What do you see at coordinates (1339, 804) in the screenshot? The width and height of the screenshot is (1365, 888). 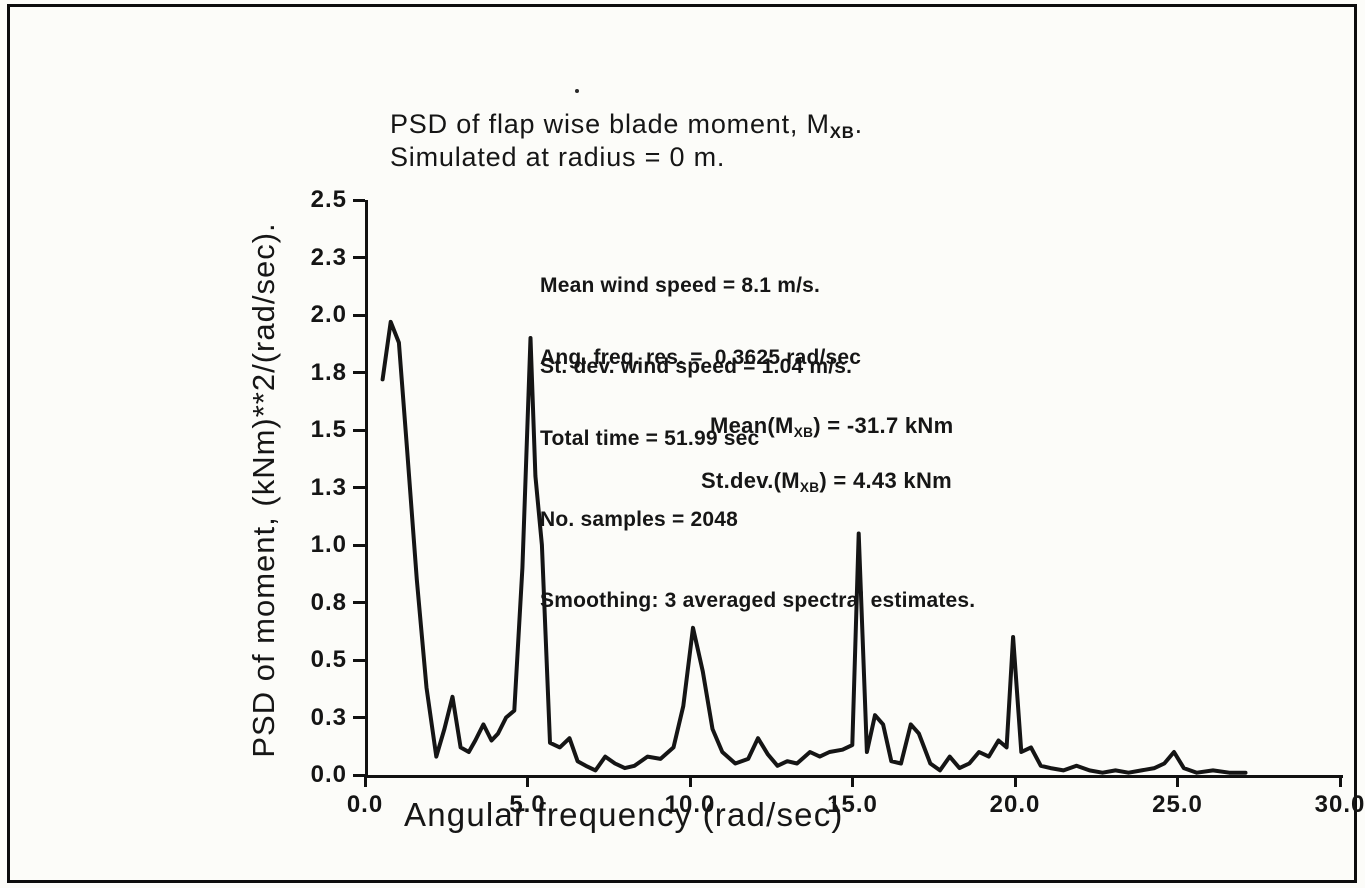 I see `x-tick-label: 30.0` at bounding box center [1339, 804].